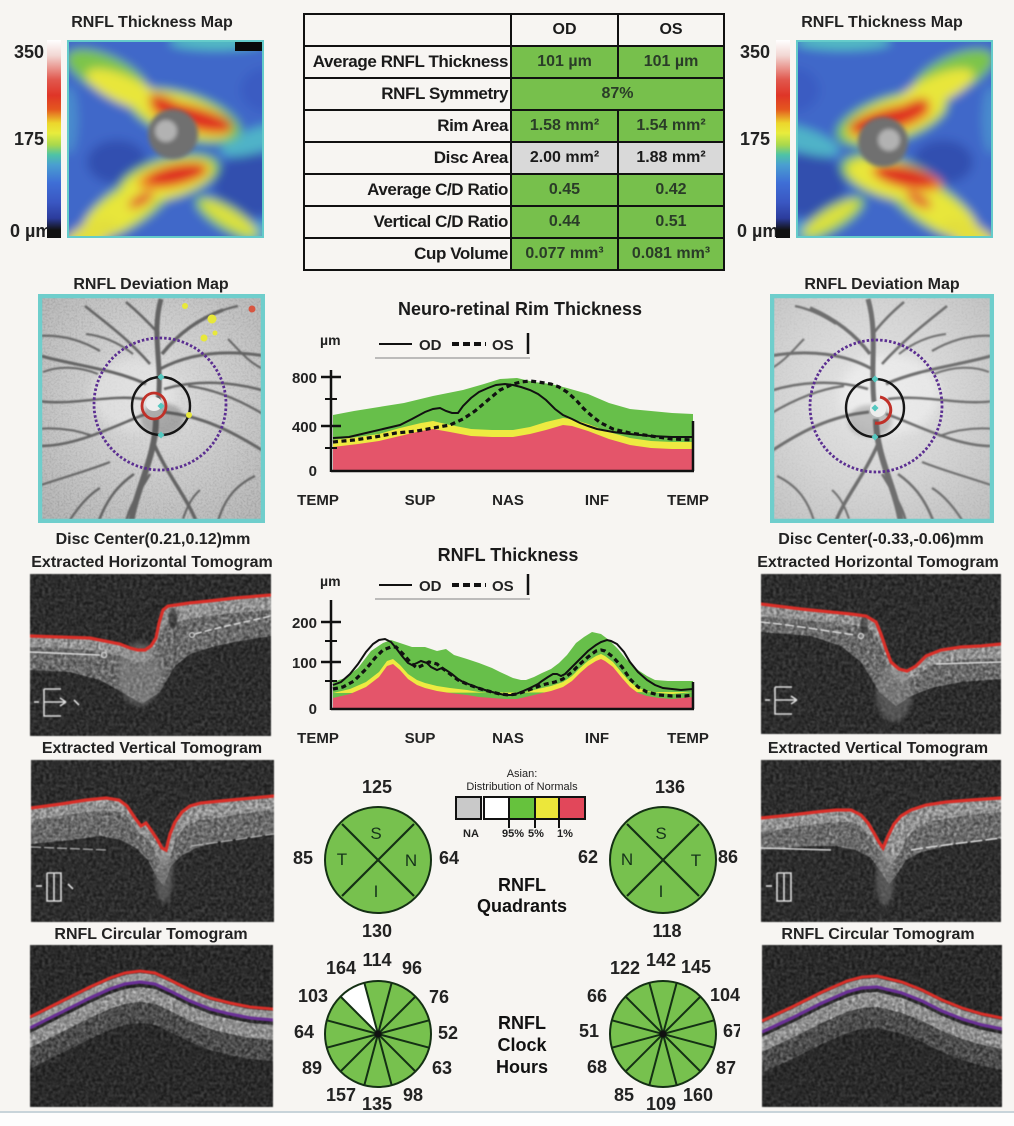  What do you see at coordinates (341, 1095) in the screenshot?
I see `svg-text: 157` at bounding box center [341, 1095].